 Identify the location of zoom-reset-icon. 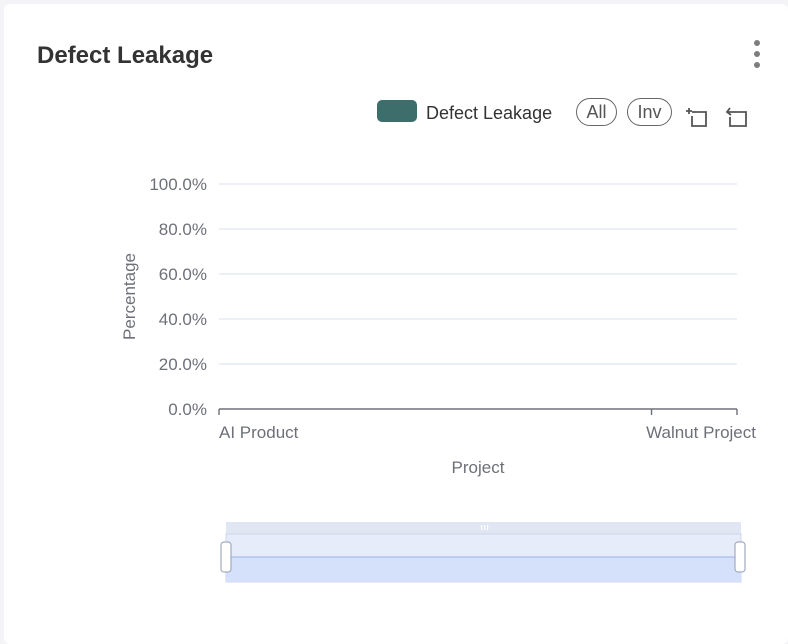
(738, 116).